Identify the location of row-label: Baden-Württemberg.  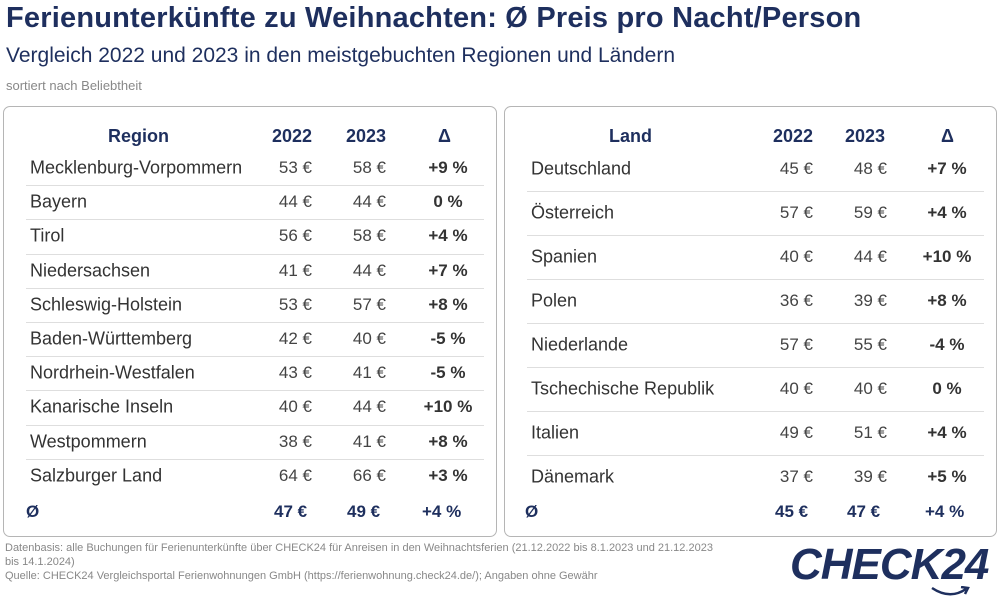
(111, 338).